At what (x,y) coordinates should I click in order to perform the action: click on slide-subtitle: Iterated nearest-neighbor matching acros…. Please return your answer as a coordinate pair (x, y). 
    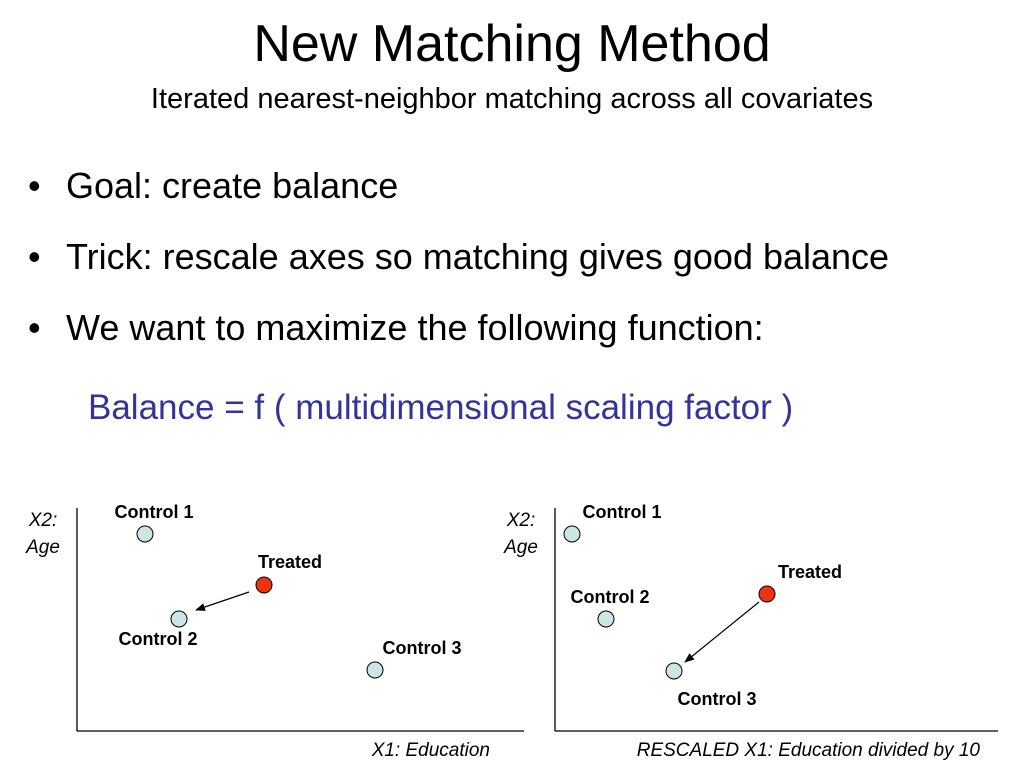
    Looking at the image, I should click on (512, 99).